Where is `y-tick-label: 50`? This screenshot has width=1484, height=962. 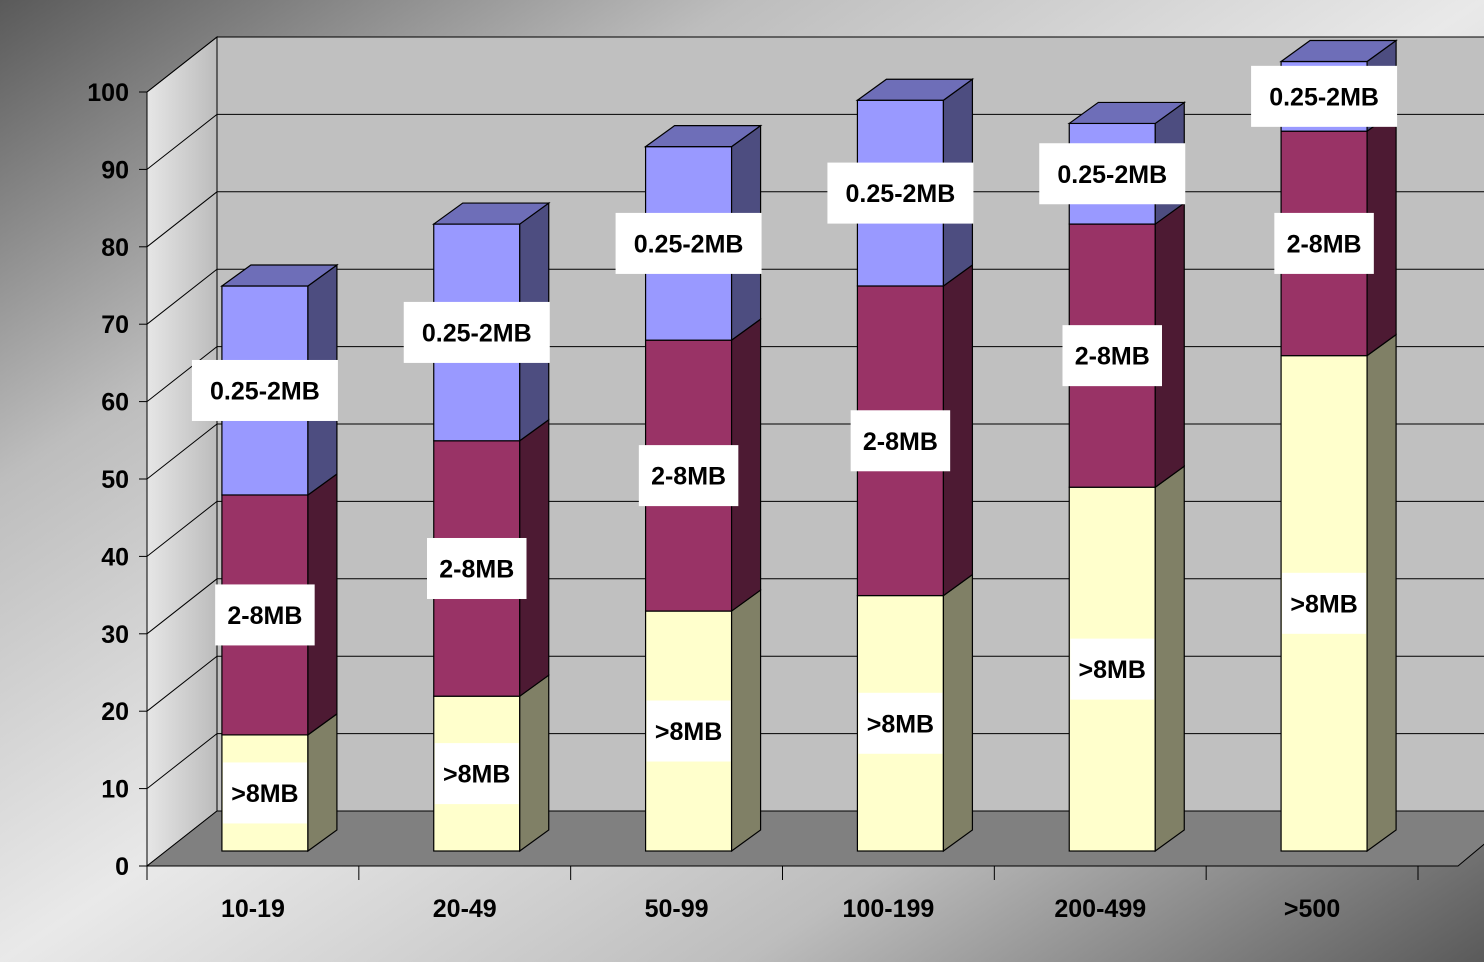
y-tick-label: 50 is located at coordinates (115, 480).